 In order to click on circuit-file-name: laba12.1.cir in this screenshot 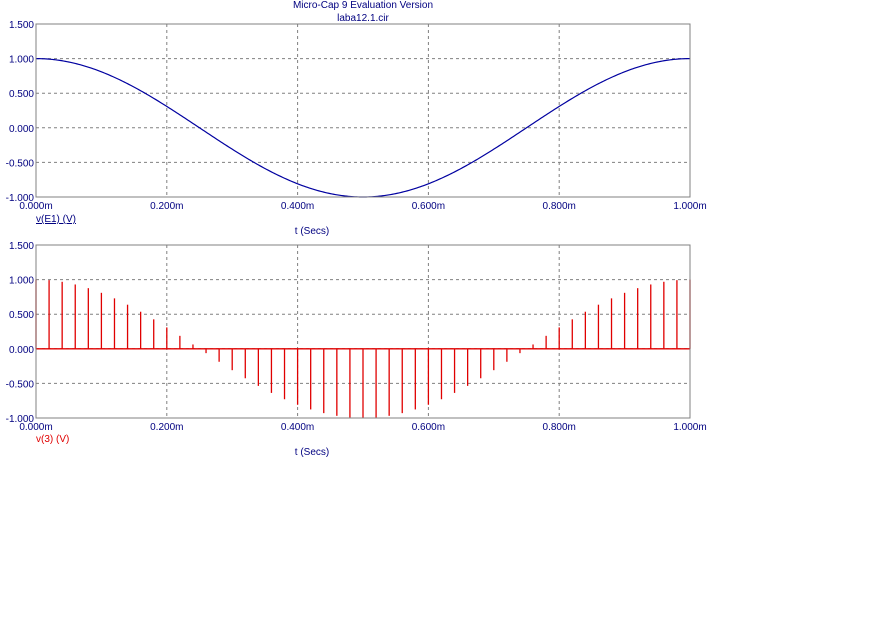, I will do `click(363, 18)`.